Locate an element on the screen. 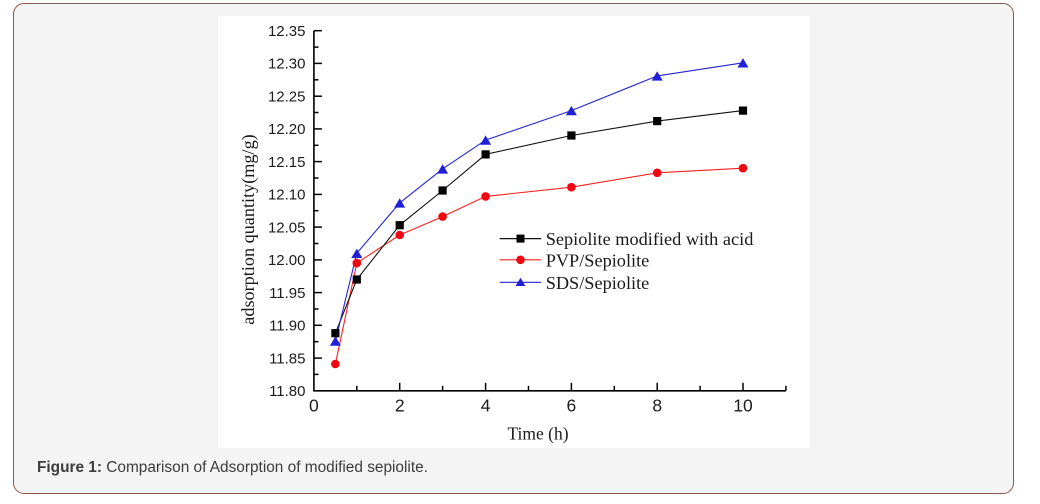  svg-text: 4 is located at coordinates (486, 406).